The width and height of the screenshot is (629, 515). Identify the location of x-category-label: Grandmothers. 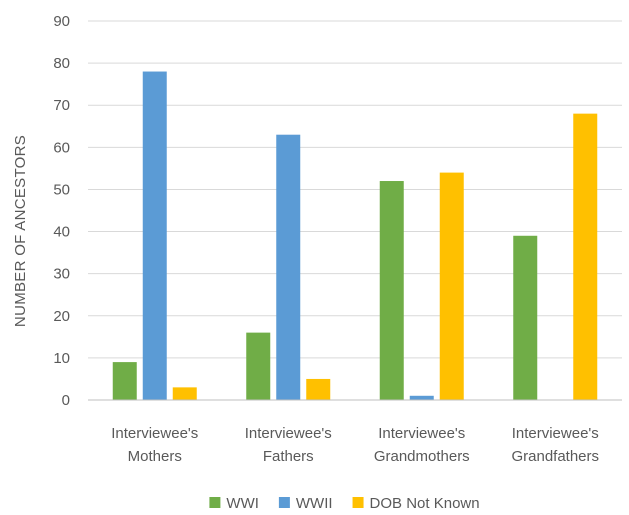
(422, 456).